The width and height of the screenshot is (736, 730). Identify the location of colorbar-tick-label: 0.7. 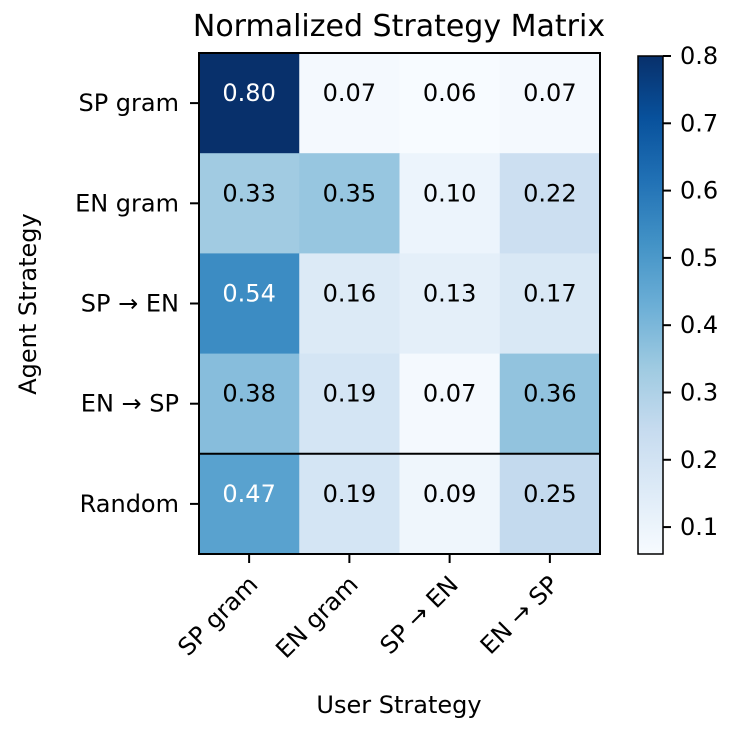
(699, 123).